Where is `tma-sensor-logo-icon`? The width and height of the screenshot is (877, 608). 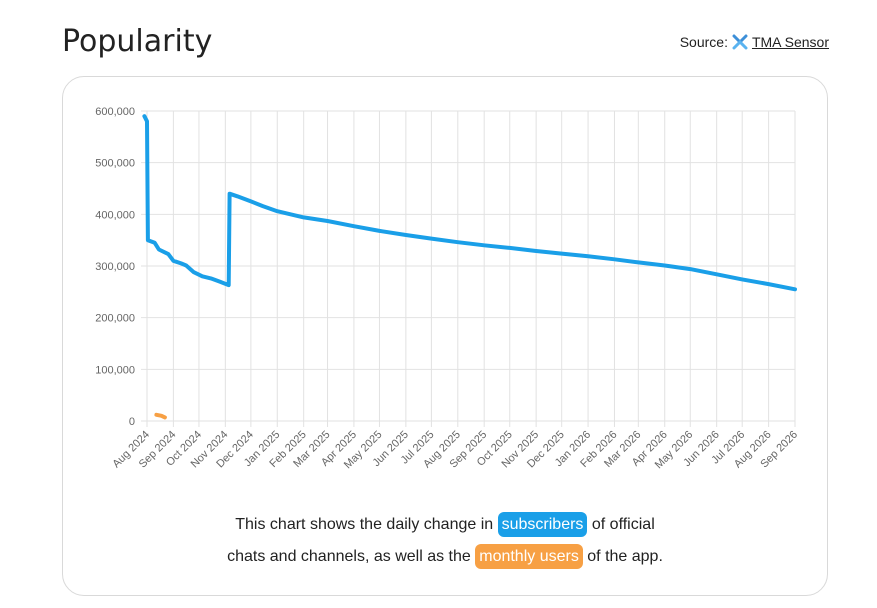
tma-sensor-logo-icon is located at coordinates (740, 42).